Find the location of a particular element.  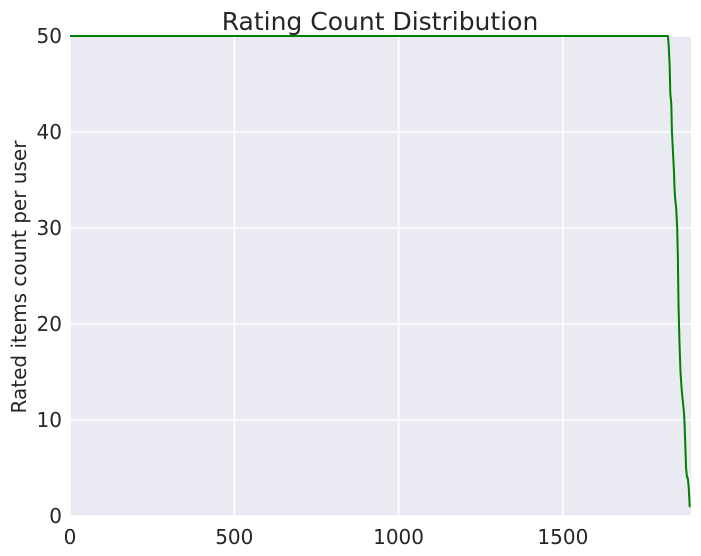

y-tick-label: 30 is located at coordinates (49, 228).